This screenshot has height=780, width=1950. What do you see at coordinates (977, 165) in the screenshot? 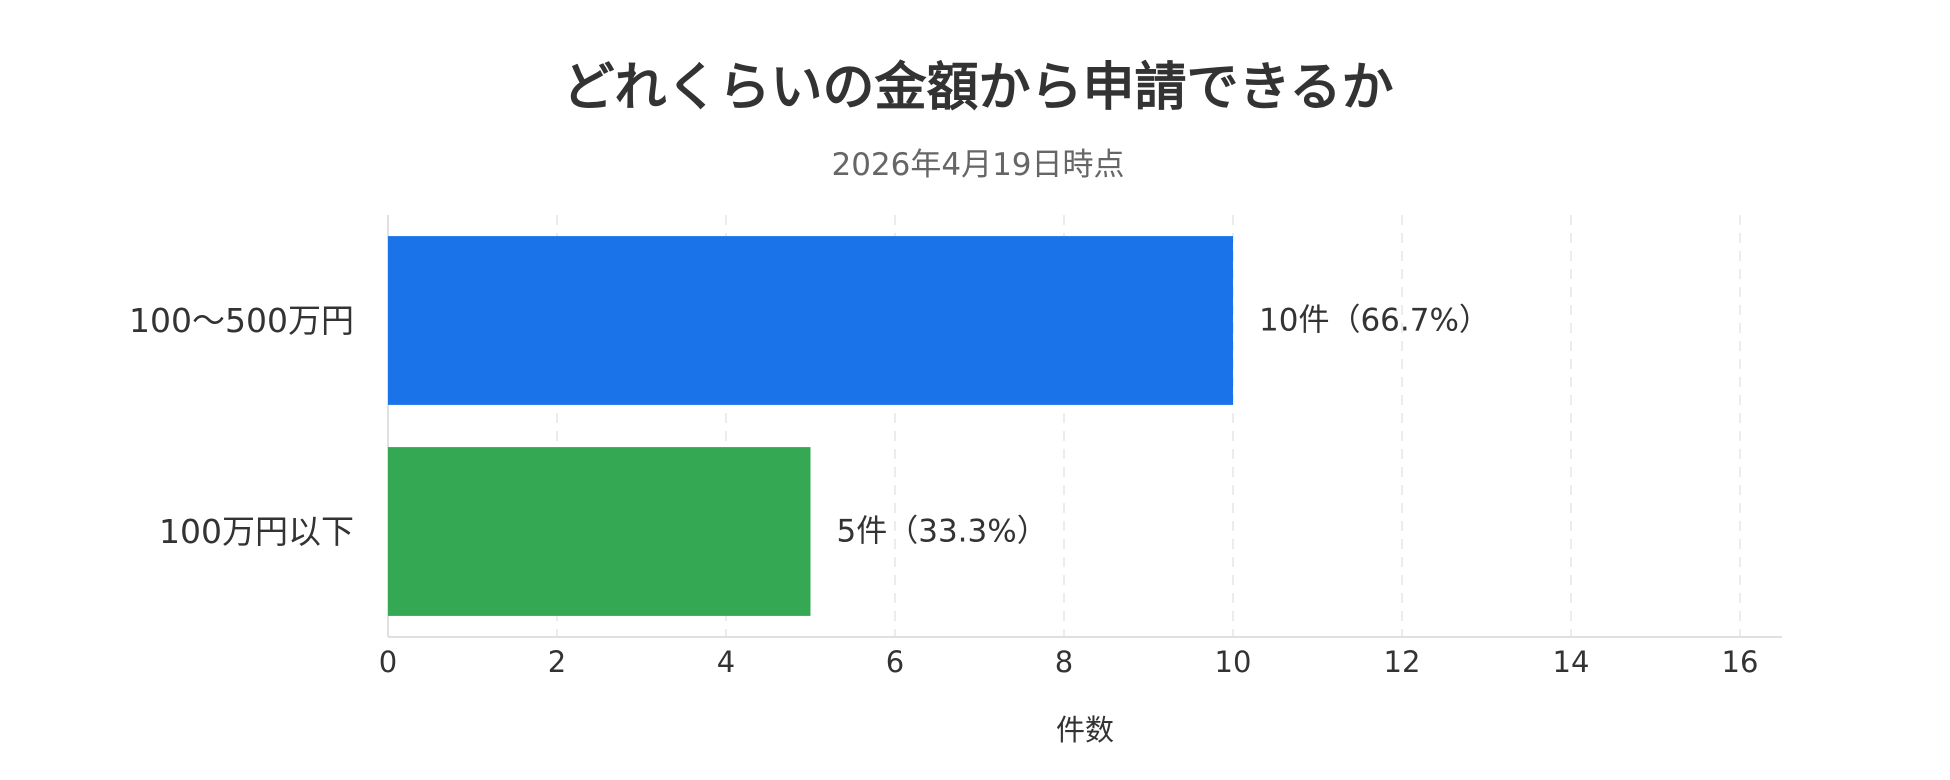
I see `chart-subtitle: 2026年4月19日時点` at bounding box center [977, 165].